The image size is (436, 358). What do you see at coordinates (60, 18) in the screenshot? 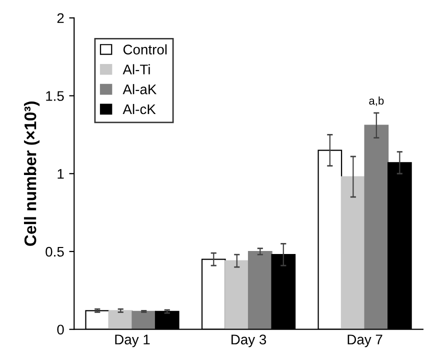
I see `y-tick-label: 2` at bounding box center [60, 18].